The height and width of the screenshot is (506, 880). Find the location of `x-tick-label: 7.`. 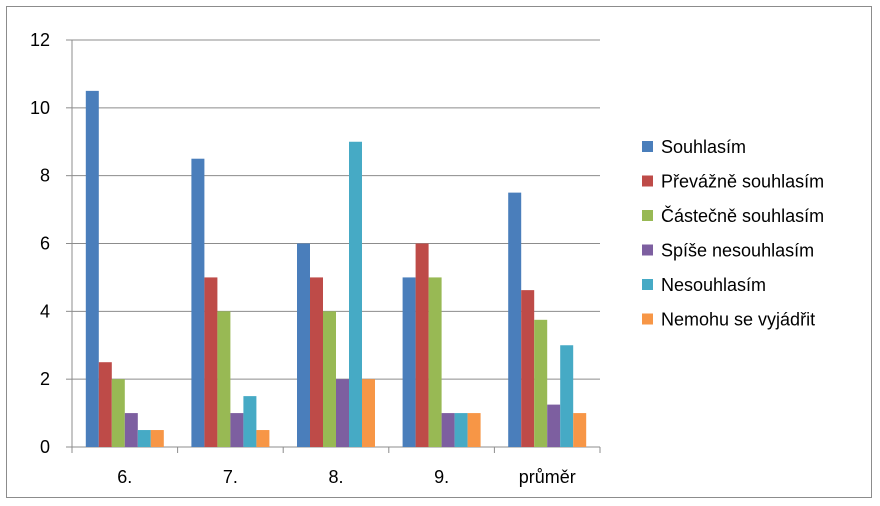

x-tick-label: 7. is located at coordinates (230, 477).